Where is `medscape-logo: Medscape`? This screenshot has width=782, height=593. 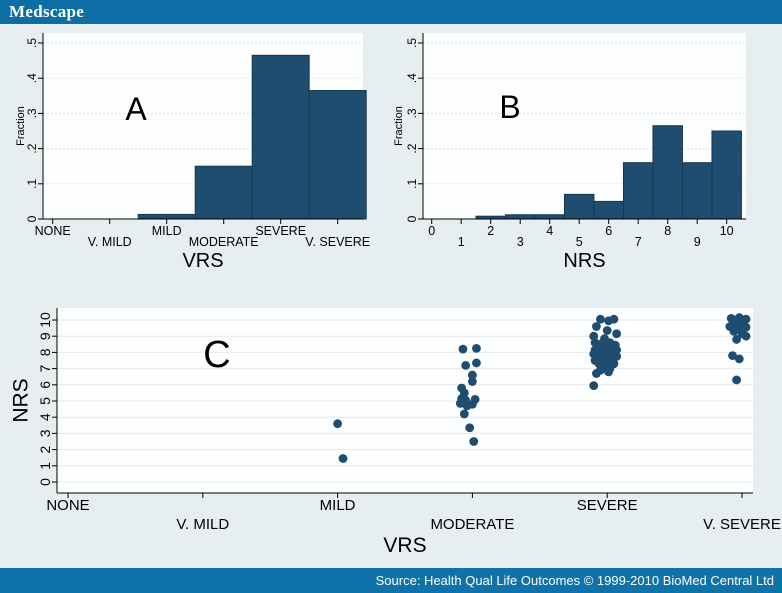 medscape-logo: Medscape is located at coordinates (47, 11).